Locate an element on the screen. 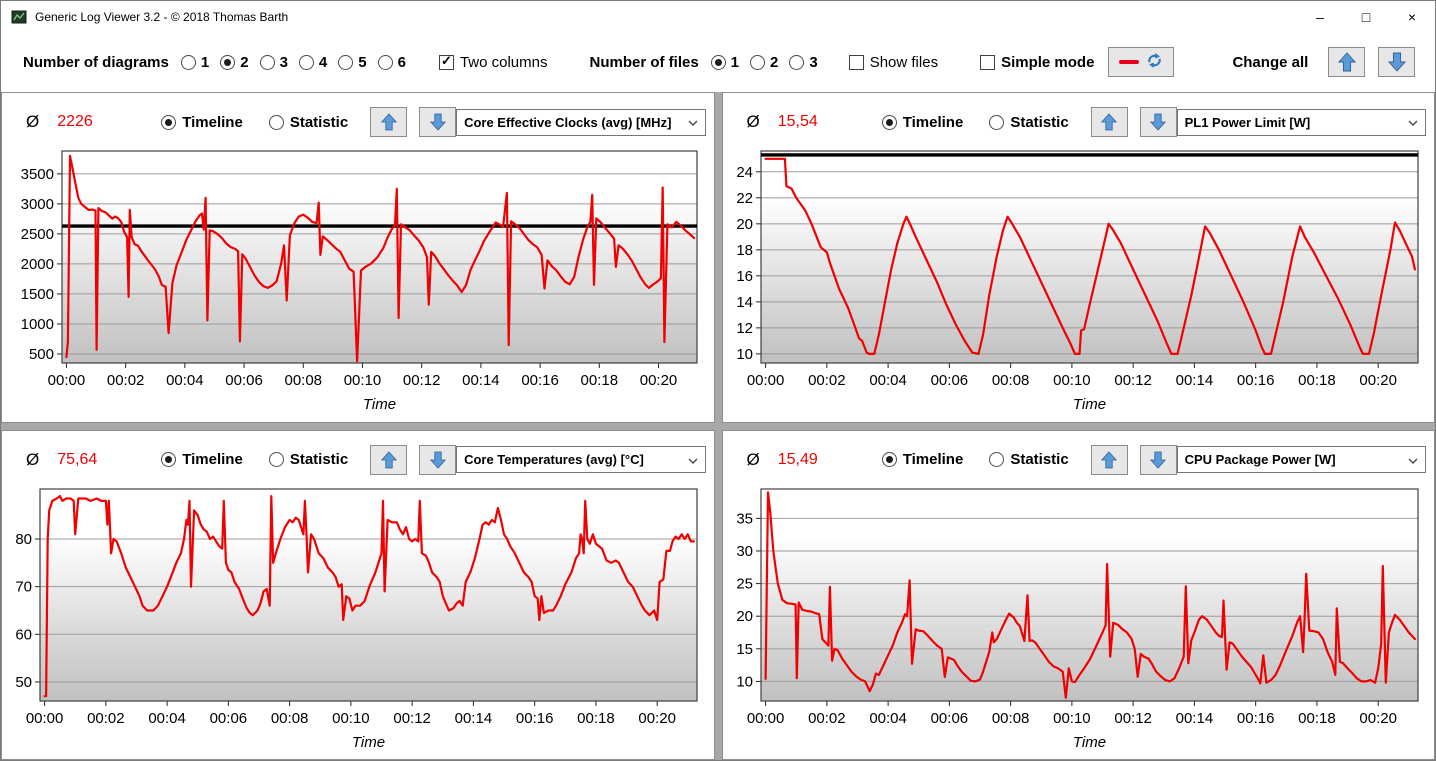 This screenshot has height=761, width=1436. line-color-swatch is located at coordinates (1129, 62).